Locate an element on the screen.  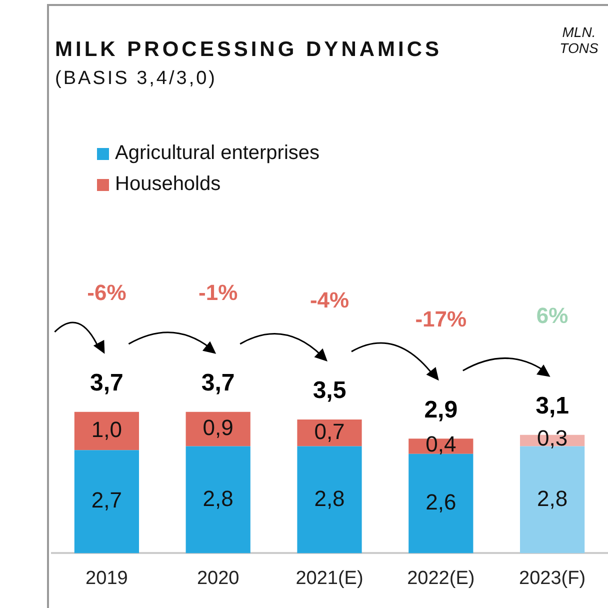
text: -4% is located at coordinates (330, 300).